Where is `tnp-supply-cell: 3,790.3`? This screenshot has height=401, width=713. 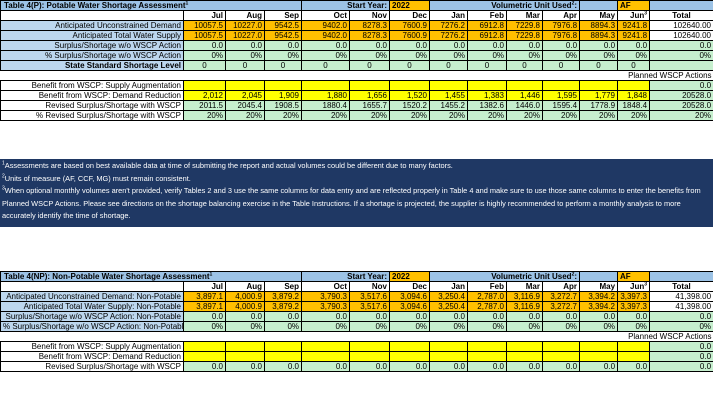 tnp-supply-cell: 3,790.3 is located at coordinates (325, 306).